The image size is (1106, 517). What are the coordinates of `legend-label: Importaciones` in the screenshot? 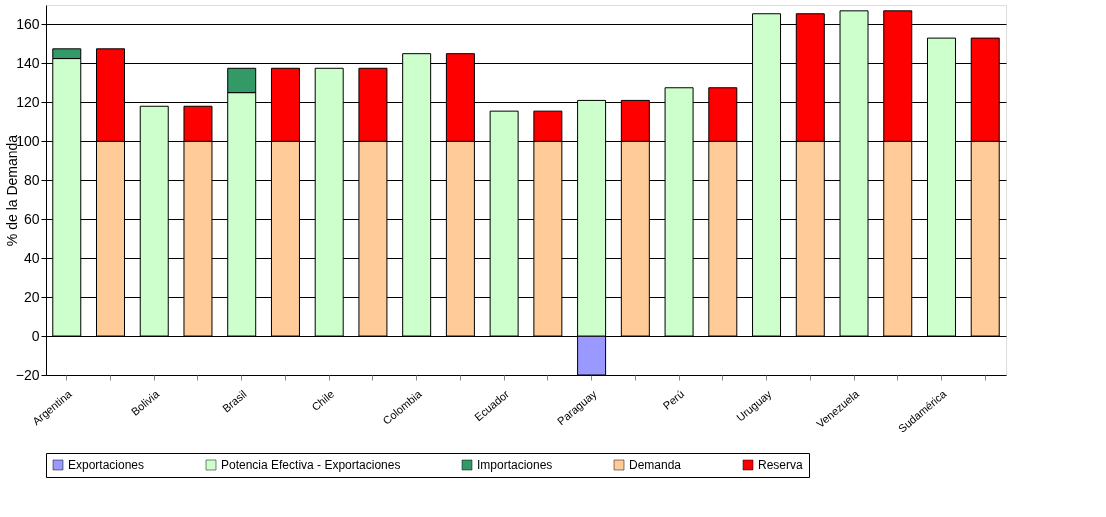 It's located at (515, 465).